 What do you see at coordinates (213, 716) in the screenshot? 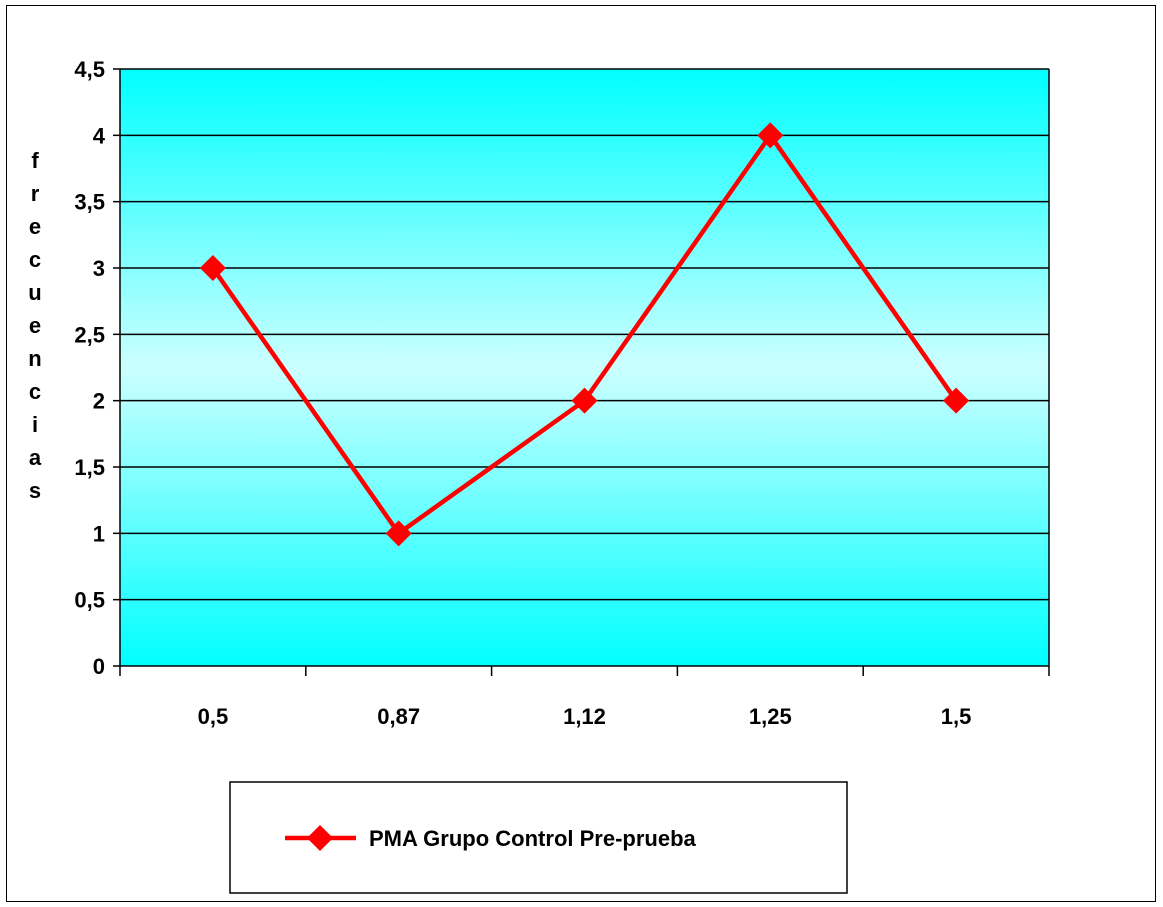
I see `x-tick-label: 0,5` at bounding box center [213, 716].